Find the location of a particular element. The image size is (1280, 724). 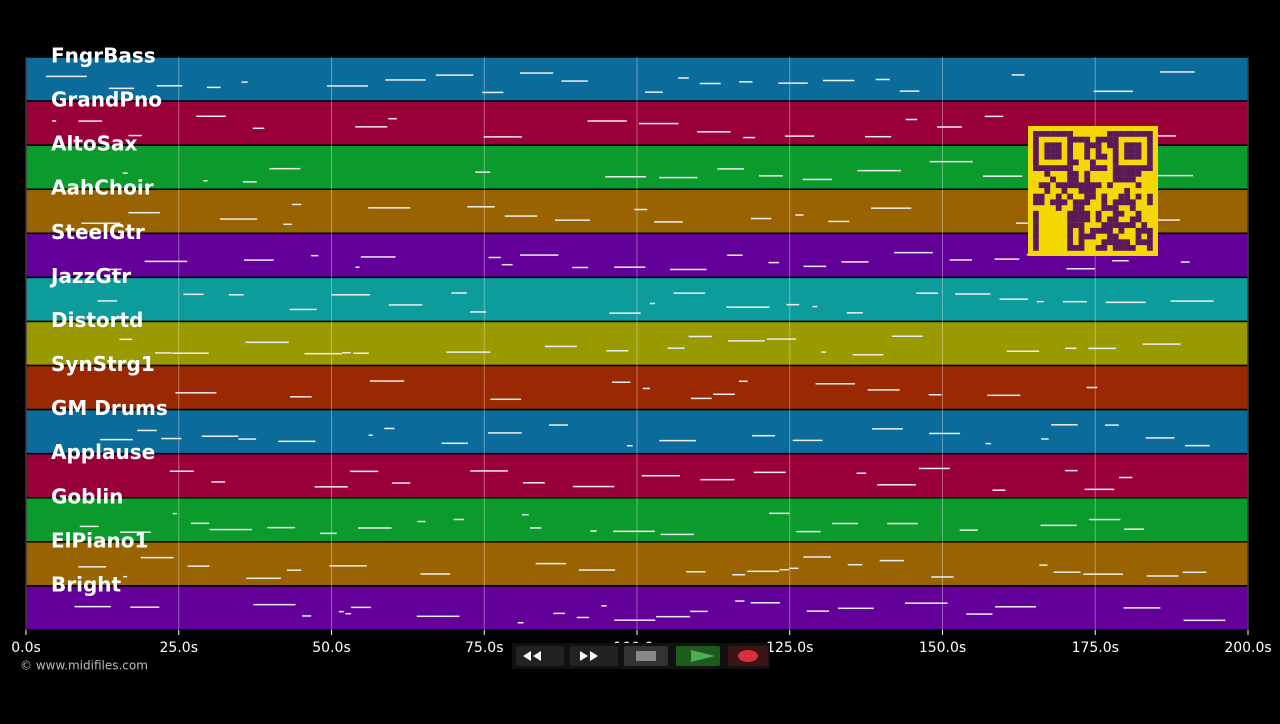

tick-label: 0.0s is located at coordinates (26, 648).